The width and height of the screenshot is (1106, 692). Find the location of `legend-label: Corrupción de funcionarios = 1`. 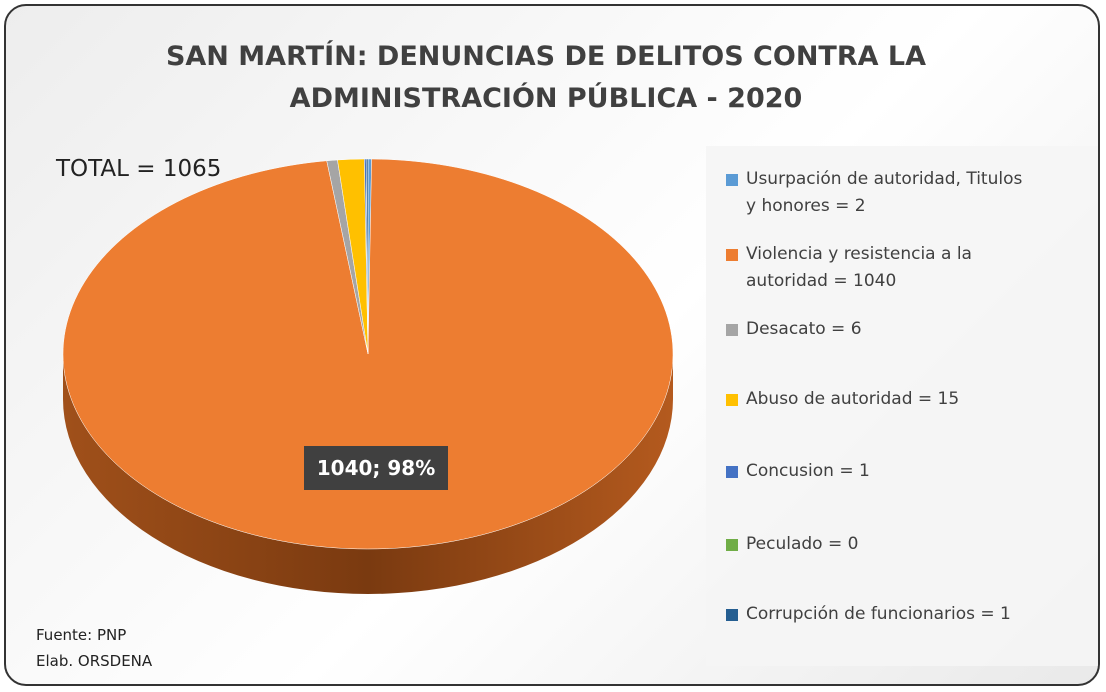

legend-label: Corrupción de funcionarios = 1 is located at coordinates (878, 614).